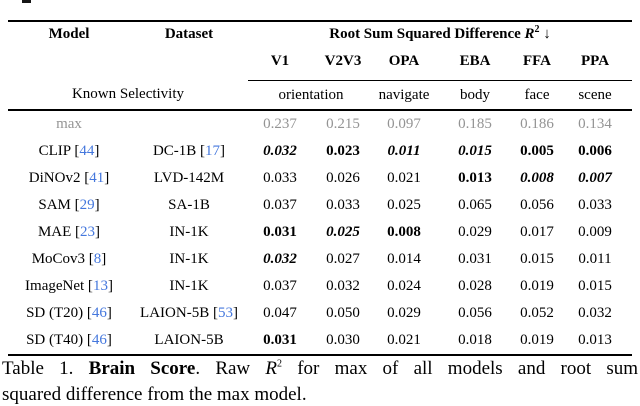 The height and width of the screenshot is (406, 640). I want to click on citation-link: 8, so click(97, 259).